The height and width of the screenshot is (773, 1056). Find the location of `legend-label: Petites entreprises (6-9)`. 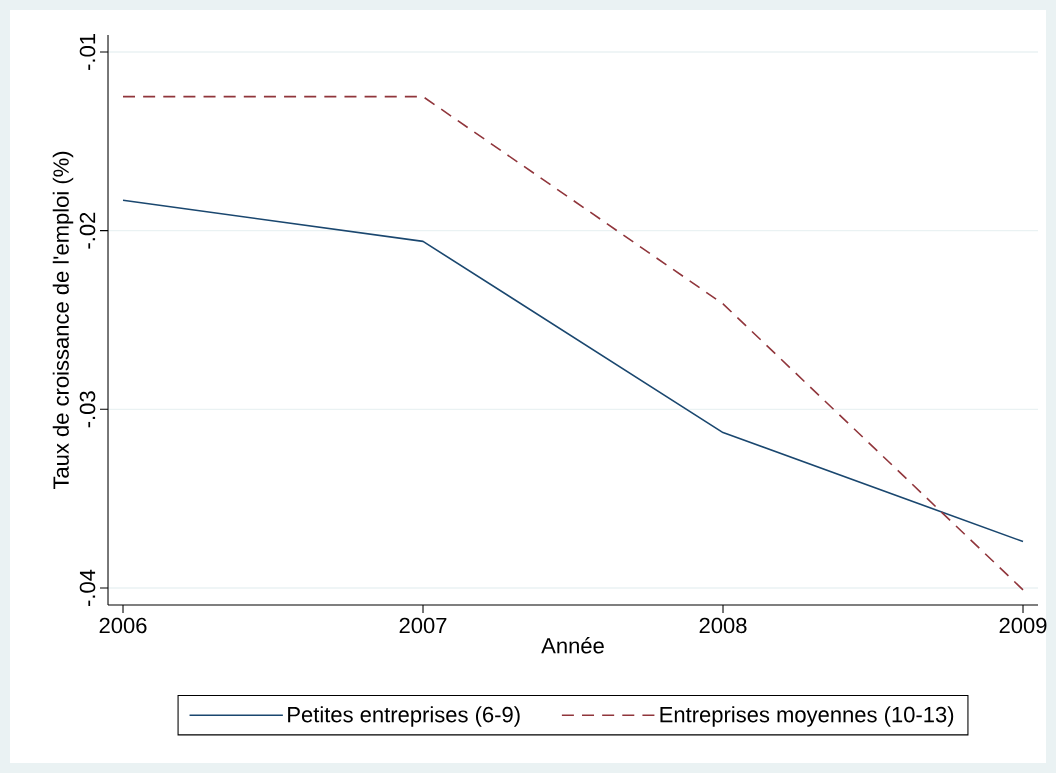

legend-label: Petites entreprises (6-9) is located at coordinates (404, 716).